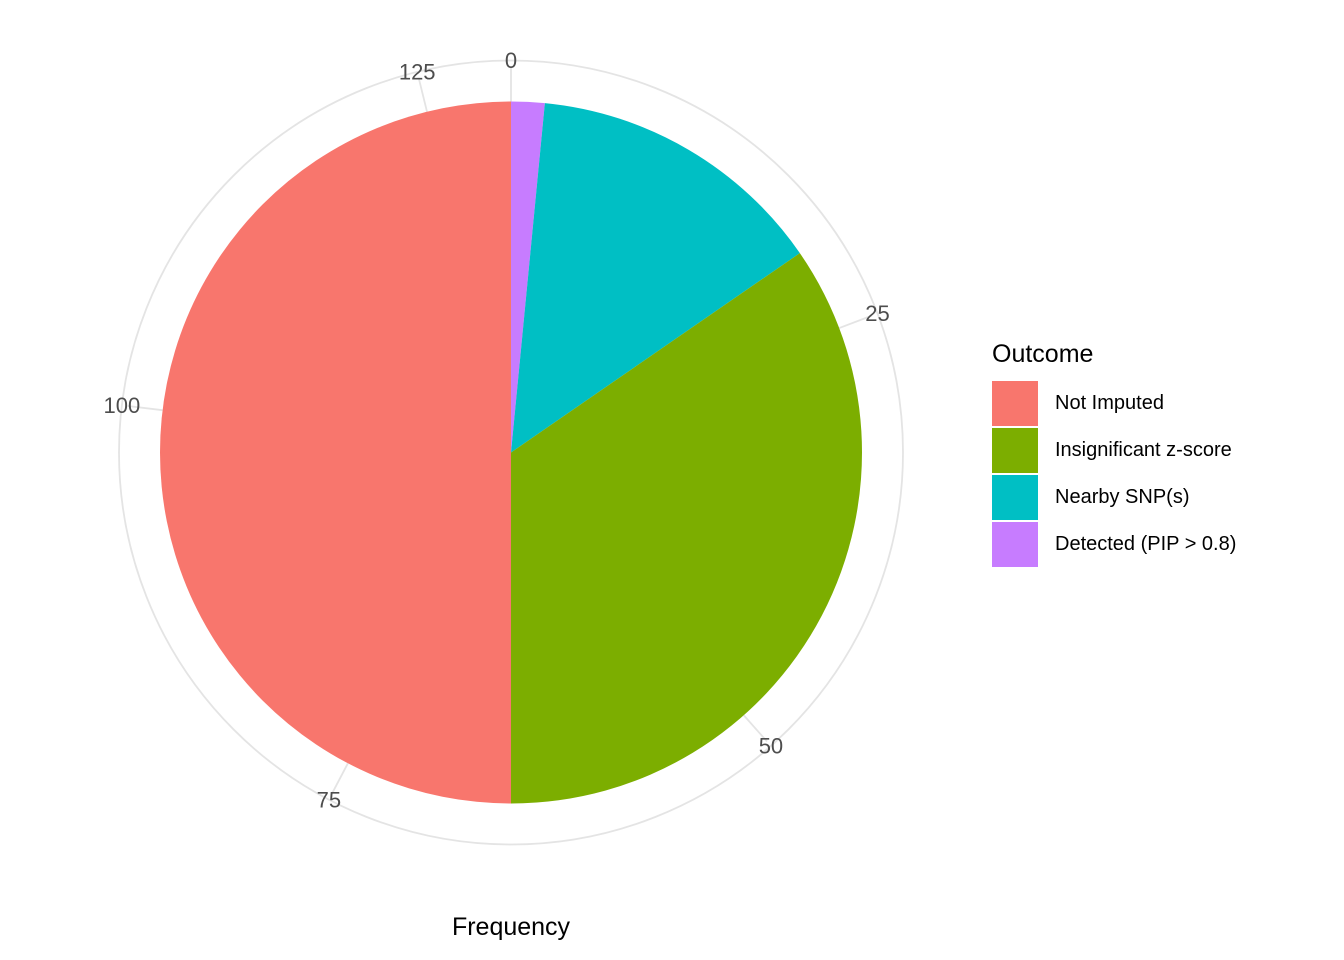  I want to click on legend-item: Detected (PIP > 0.8), so click(1142, 544).